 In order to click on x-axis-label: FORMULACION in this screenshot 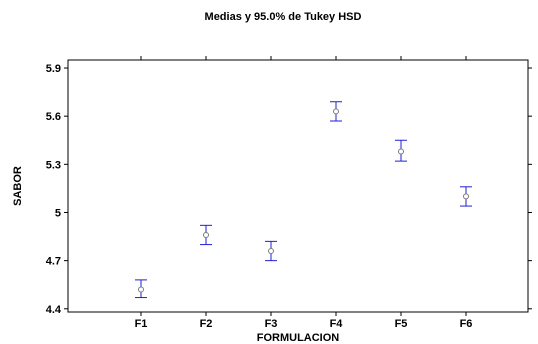, I will do `click(298, 338)`.